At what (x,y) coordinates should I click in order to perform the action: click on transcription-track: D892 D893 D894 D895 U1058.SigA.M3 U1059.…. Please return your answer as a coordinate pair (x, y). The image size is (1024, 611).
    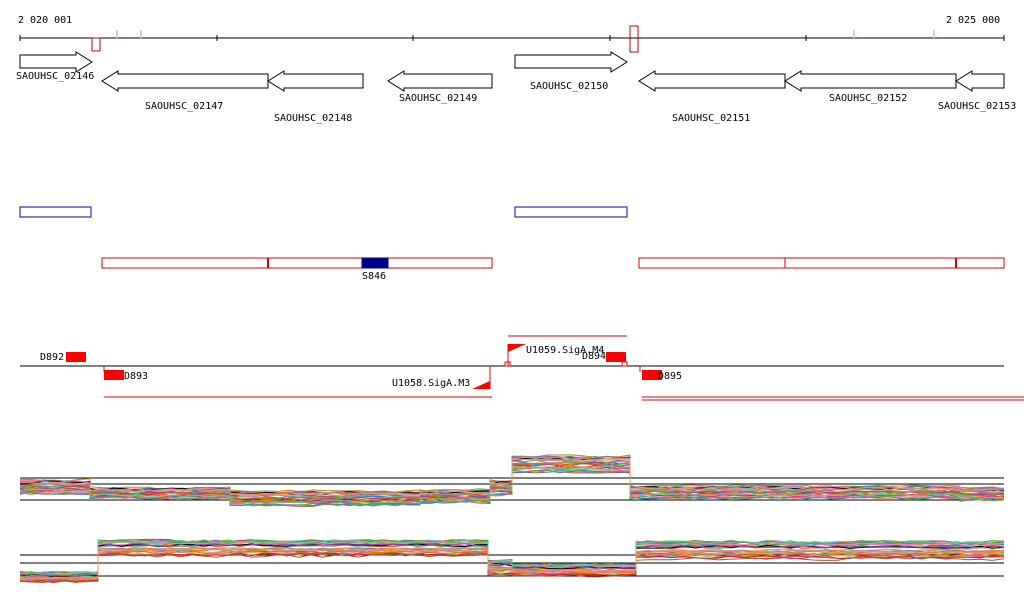
    Looking at the image, I should click on (522, 368).